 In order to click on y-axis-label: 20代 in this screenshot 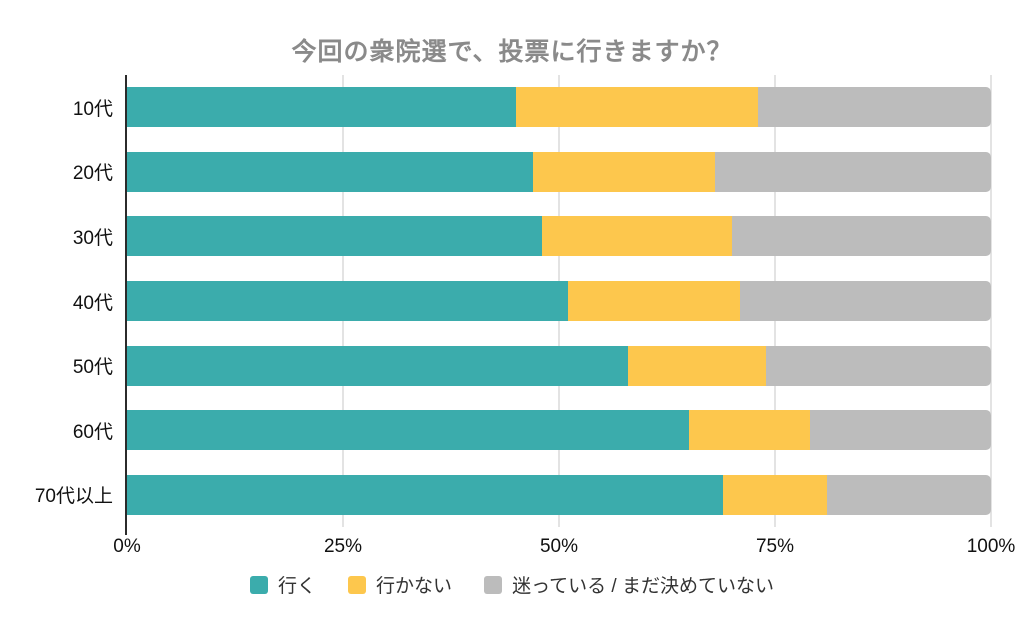, I will do `click(92, 174)`.